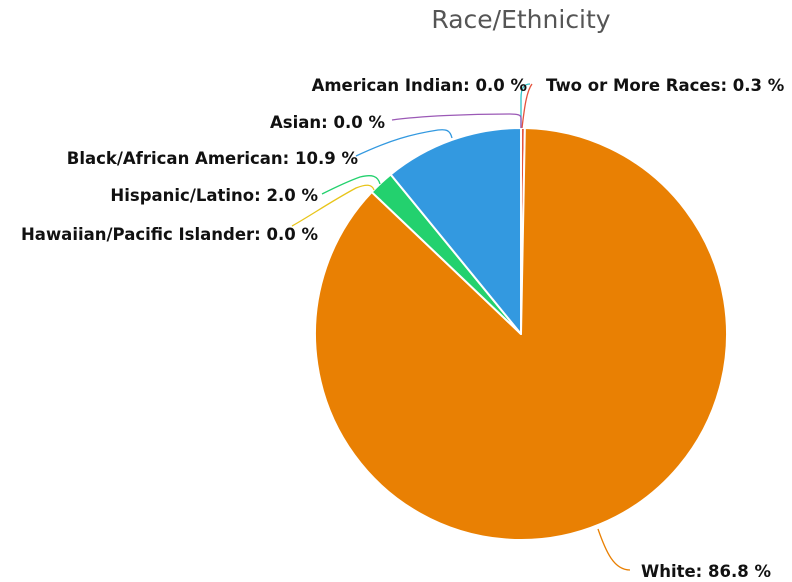  What do you see at coordinates (456, 120) in the screenshot?
I see `leader-line-asian` at bounding box center [456, 120].